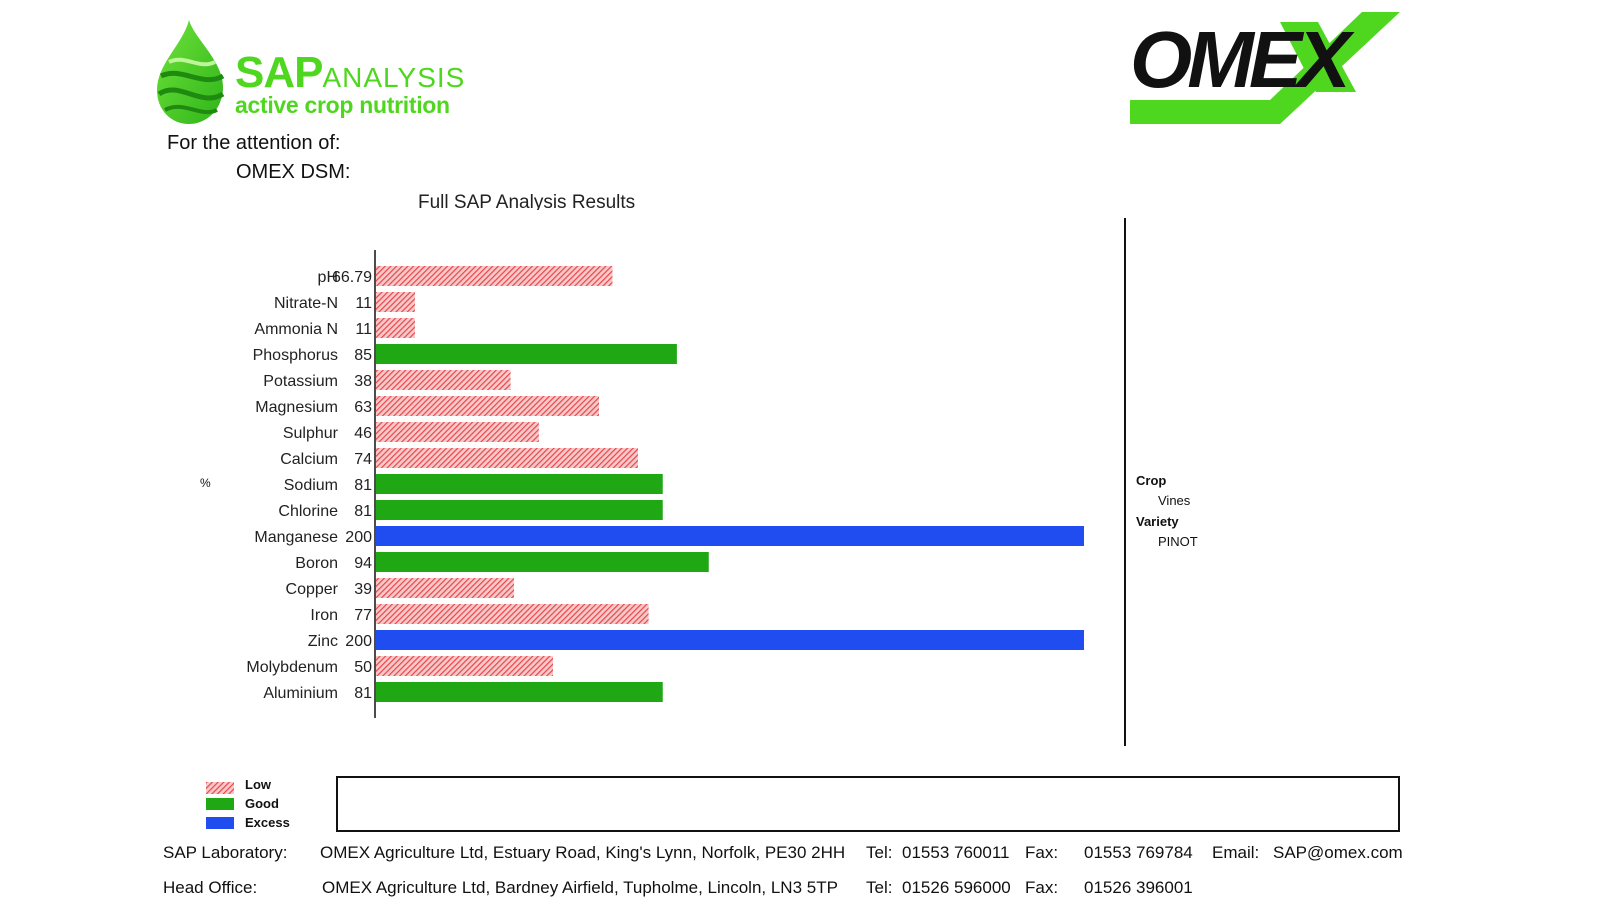 The image size is (1600, 900). Describe the element at coordinates (512, 614) in the screenshot. I see `bar-iron` at that location.